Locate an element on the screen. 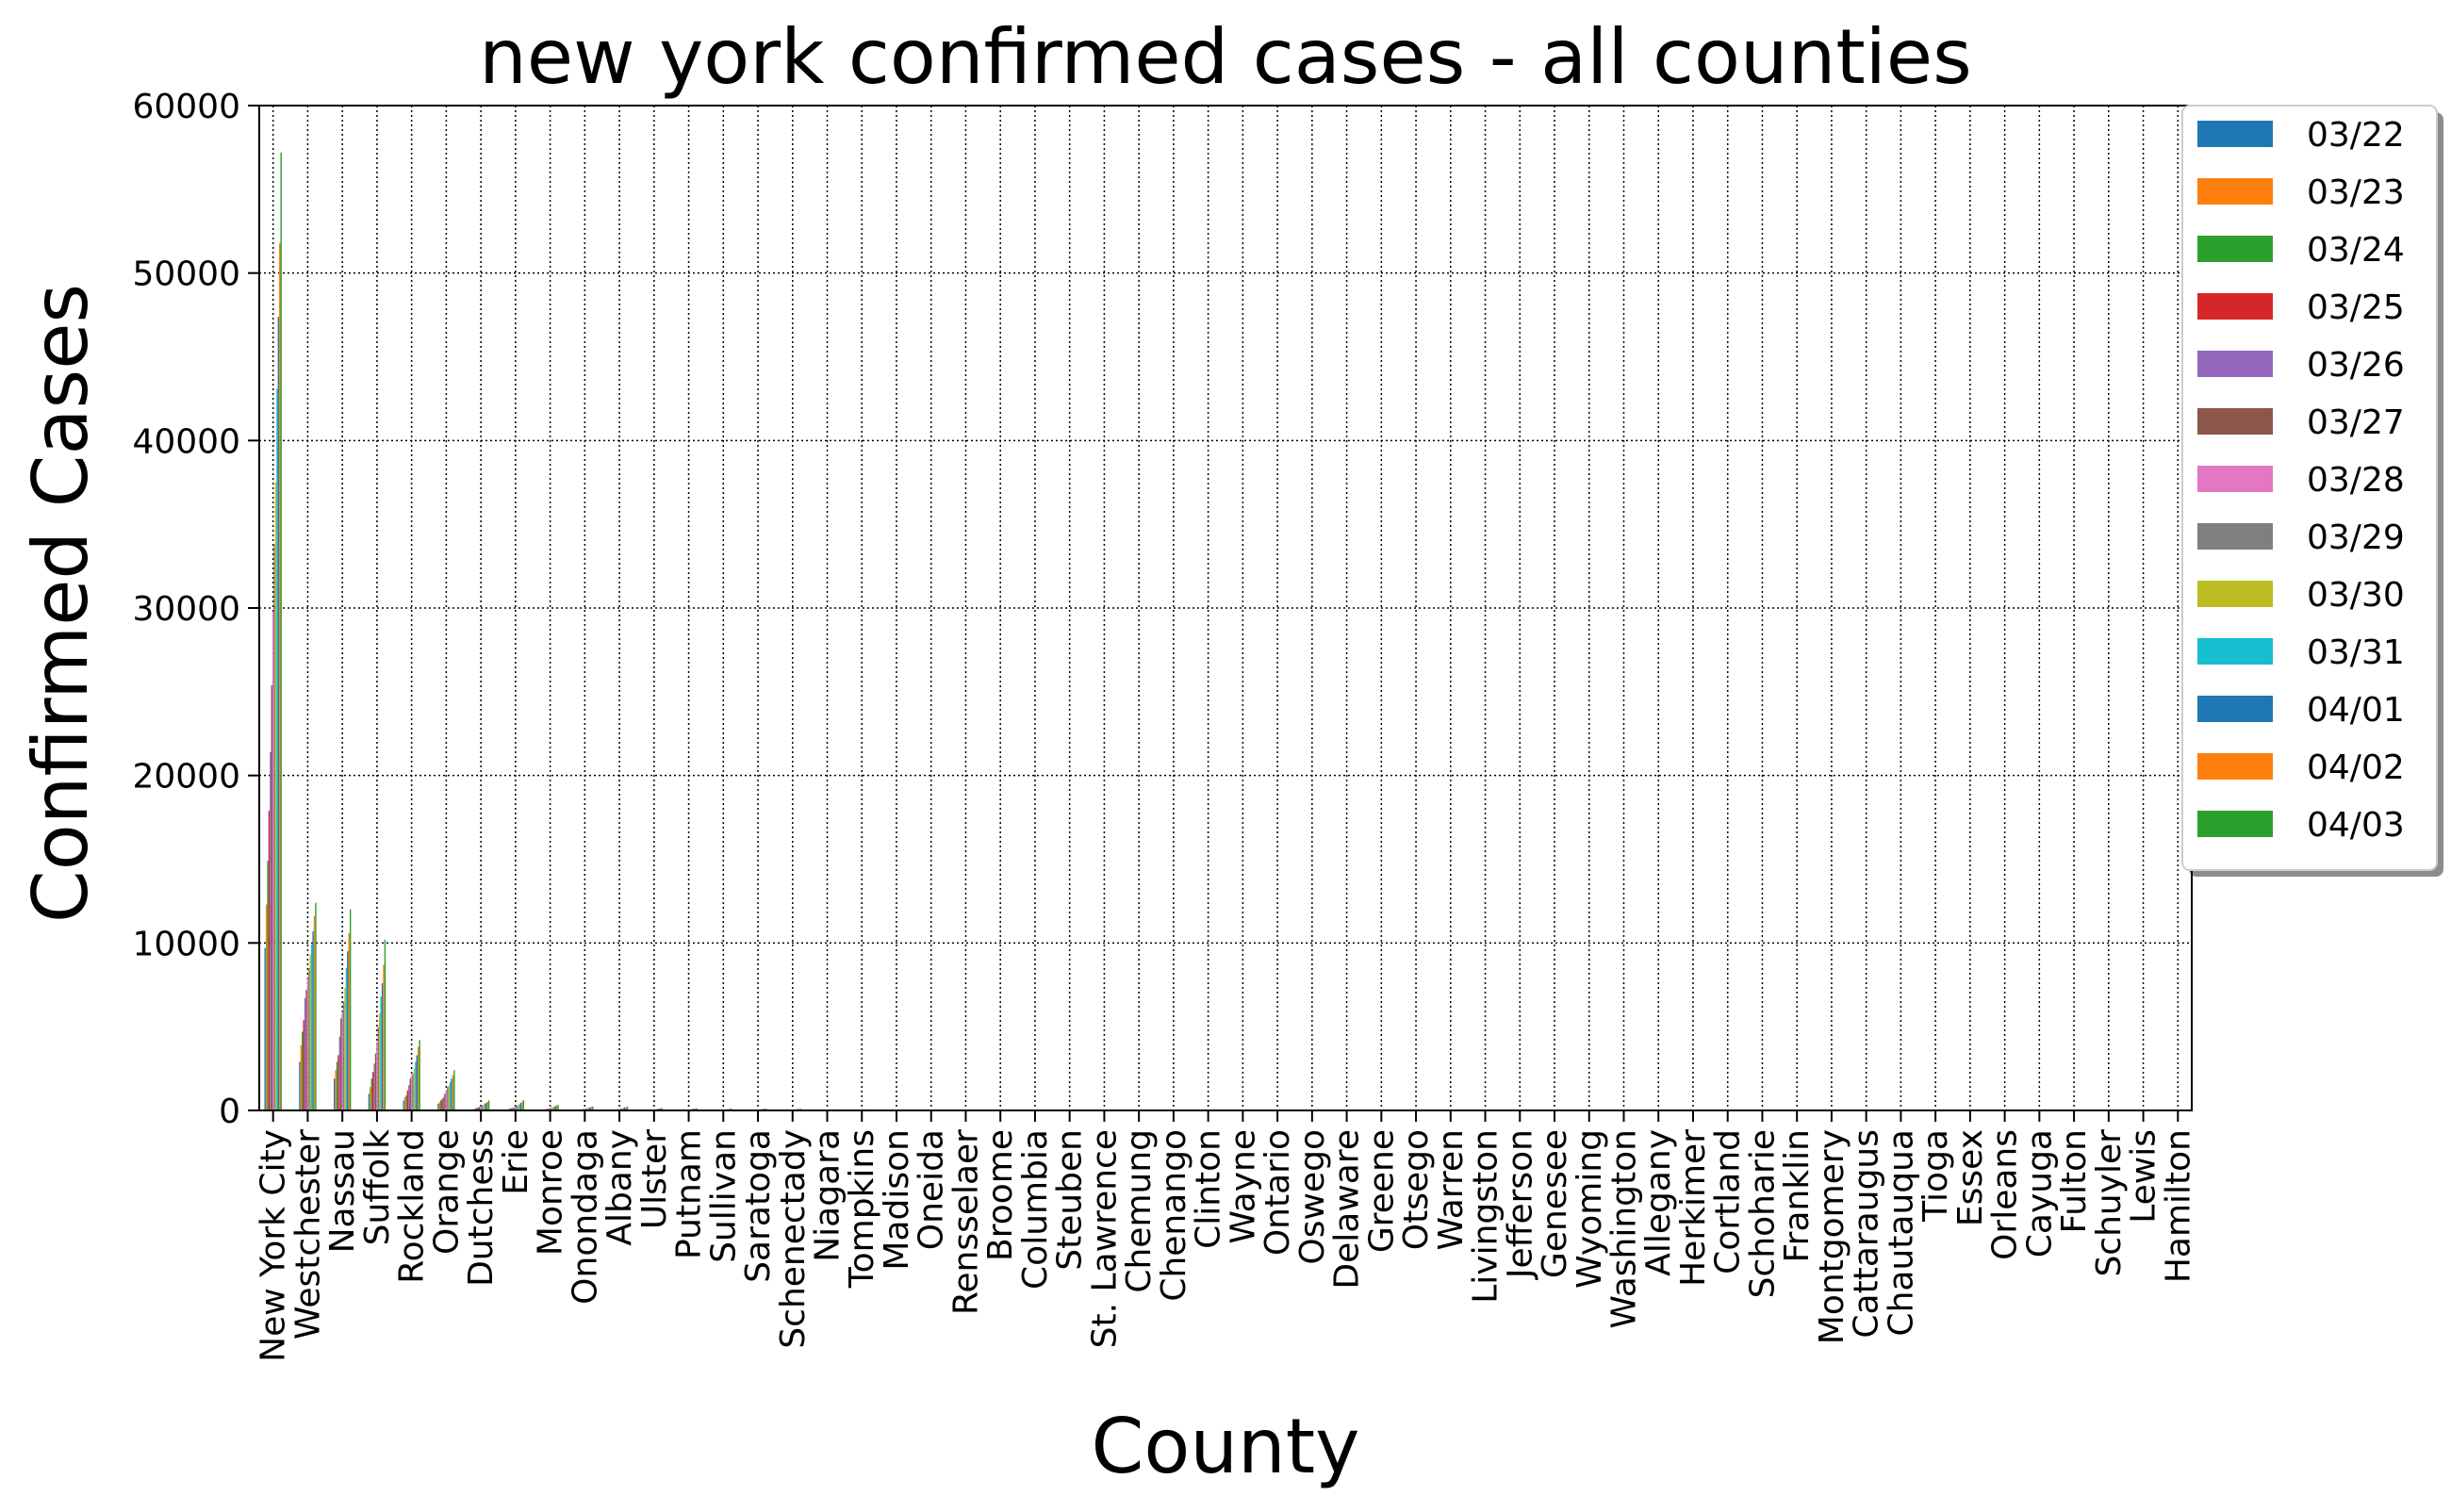 The width and height of the screenshot is (2451, 1512). x-tick-label: Erie is located at coordinates (516, 1162).